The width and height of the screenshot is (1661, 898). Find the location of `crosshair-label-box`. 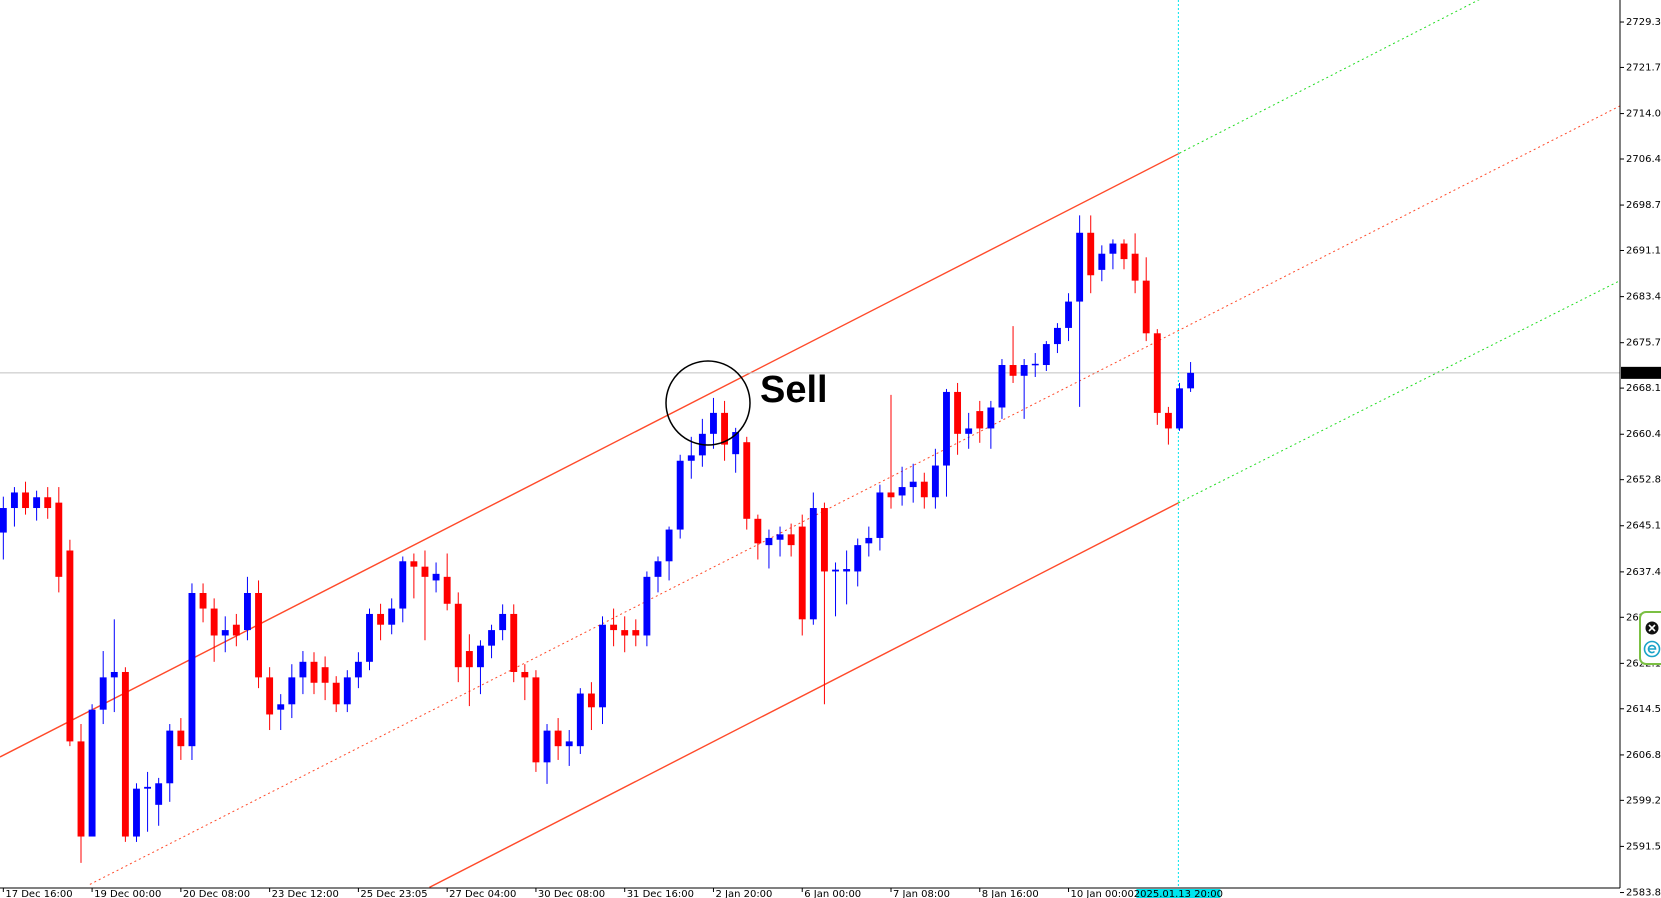

crosshair-label-box is located at coordinates (1178, 893).